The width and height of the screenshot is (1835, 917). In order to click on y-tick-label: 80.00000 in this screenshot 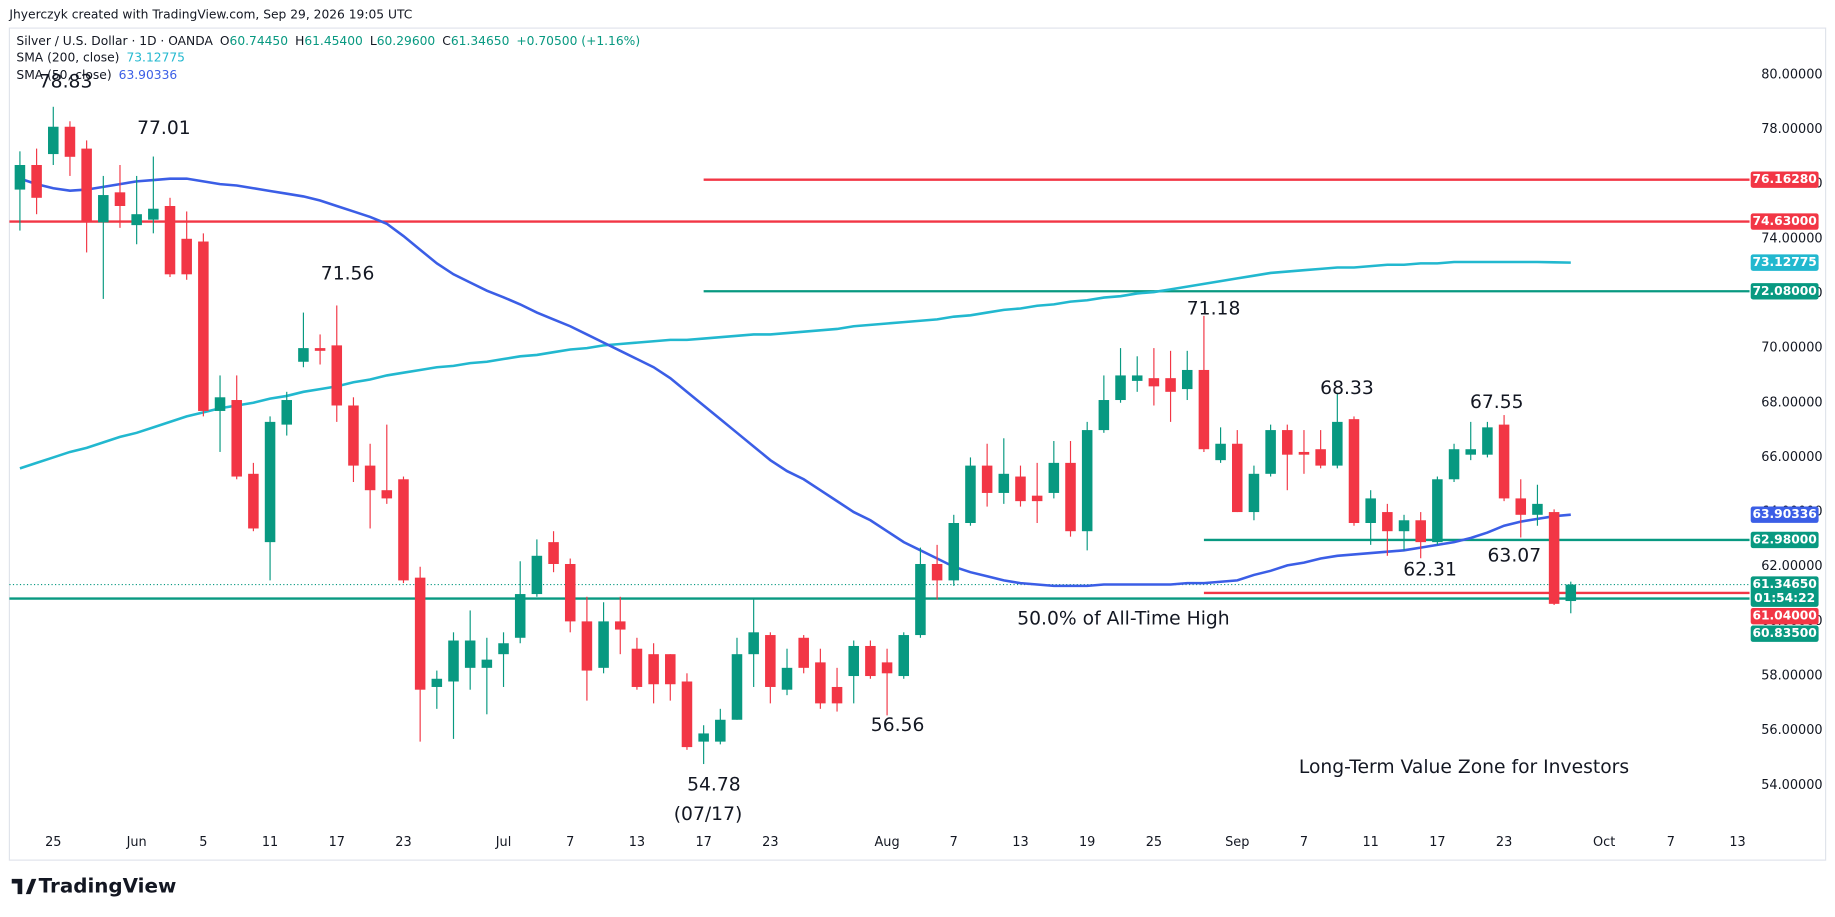, I will do `click(1791, 74)`.